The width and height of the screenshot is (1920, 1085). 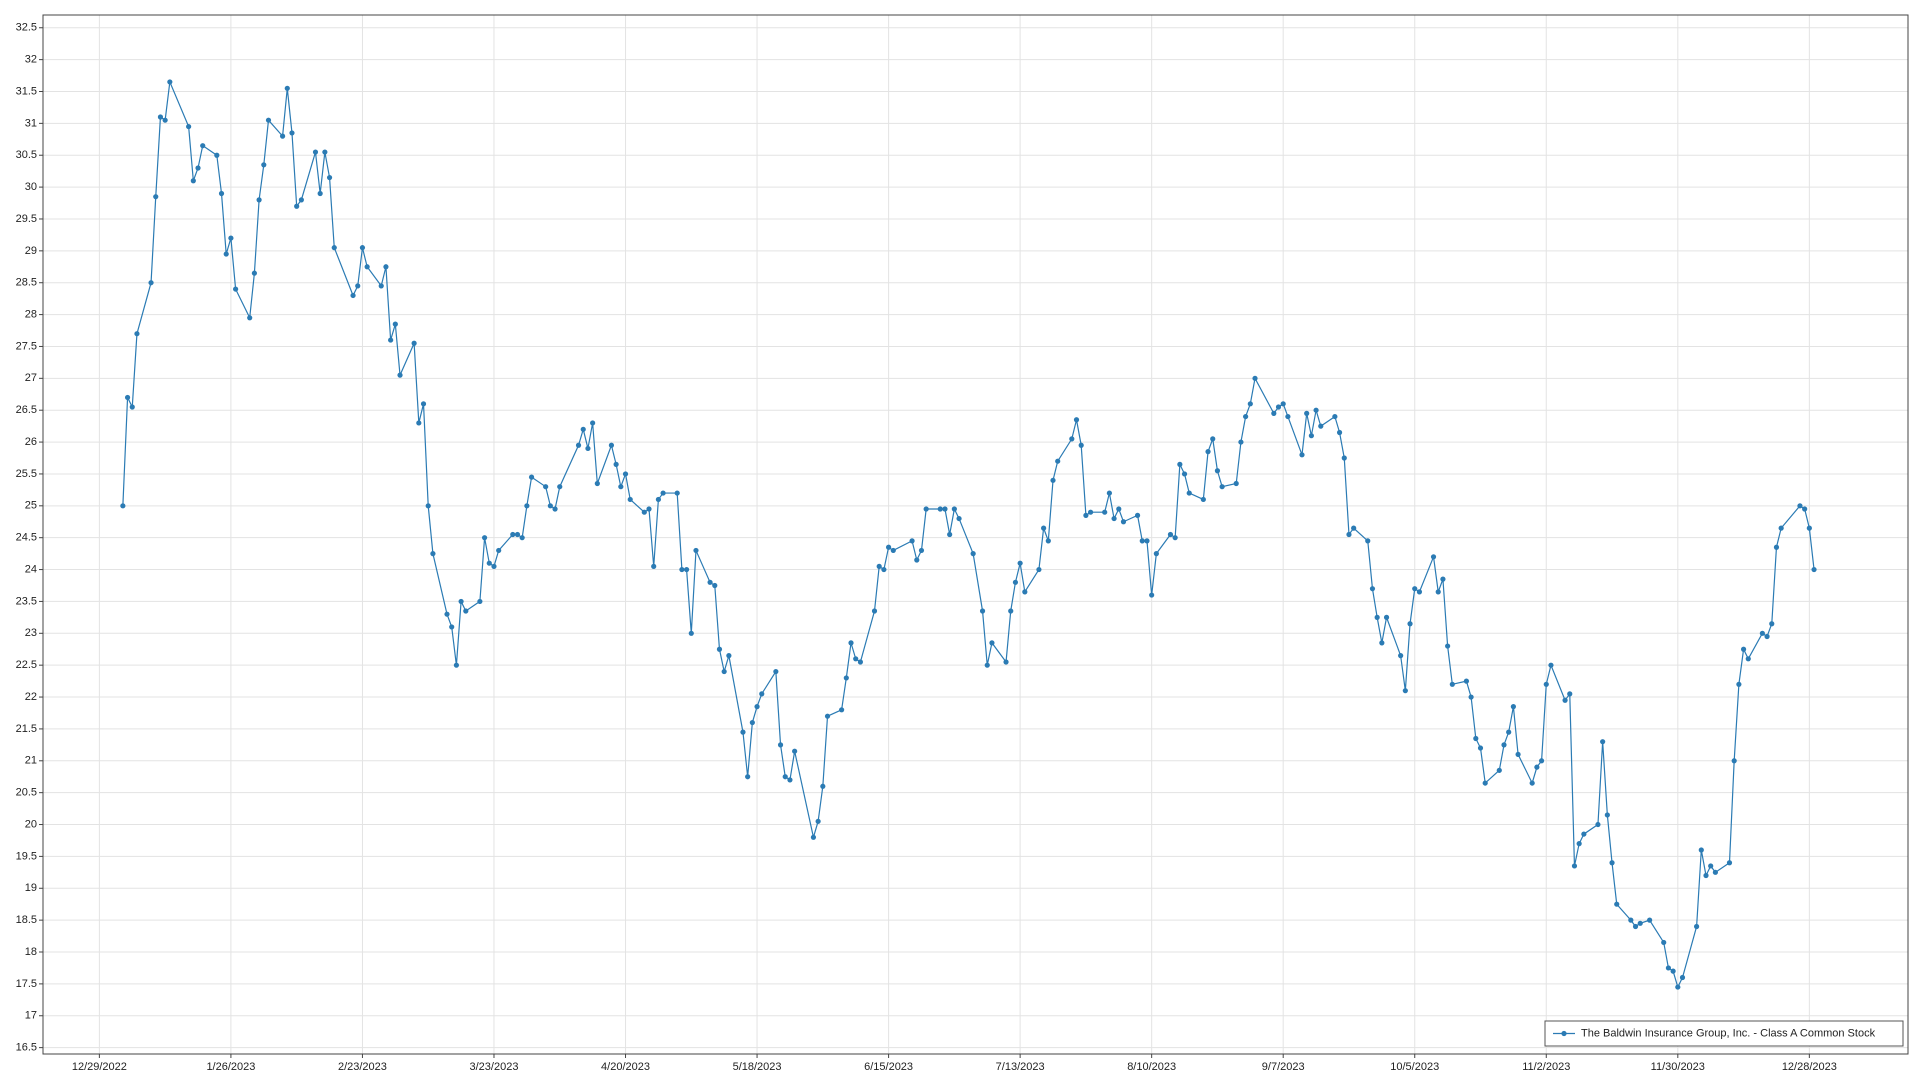 I want to click on y-tick-label: 30, so click(x=31, y=187).